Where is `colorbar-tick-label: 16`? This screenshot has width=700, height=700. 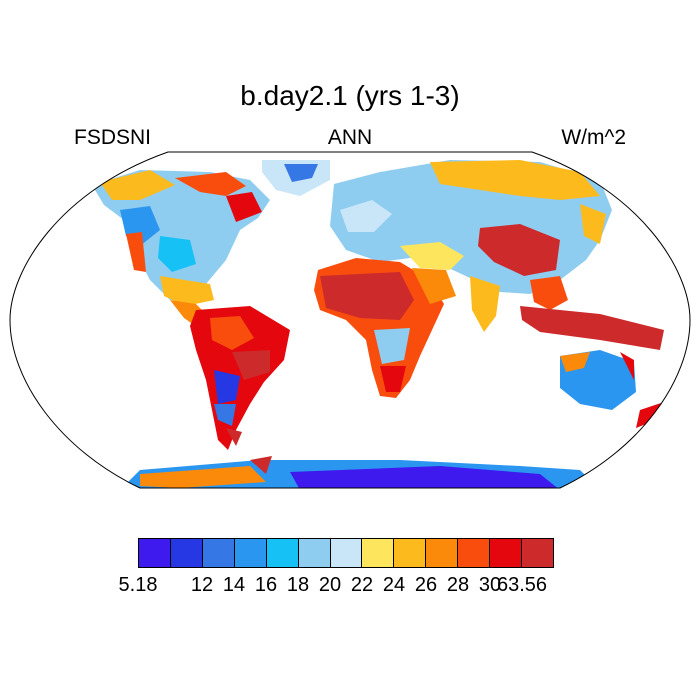
colorbar-tick-label: 16 is located at coordinates (266, 585).